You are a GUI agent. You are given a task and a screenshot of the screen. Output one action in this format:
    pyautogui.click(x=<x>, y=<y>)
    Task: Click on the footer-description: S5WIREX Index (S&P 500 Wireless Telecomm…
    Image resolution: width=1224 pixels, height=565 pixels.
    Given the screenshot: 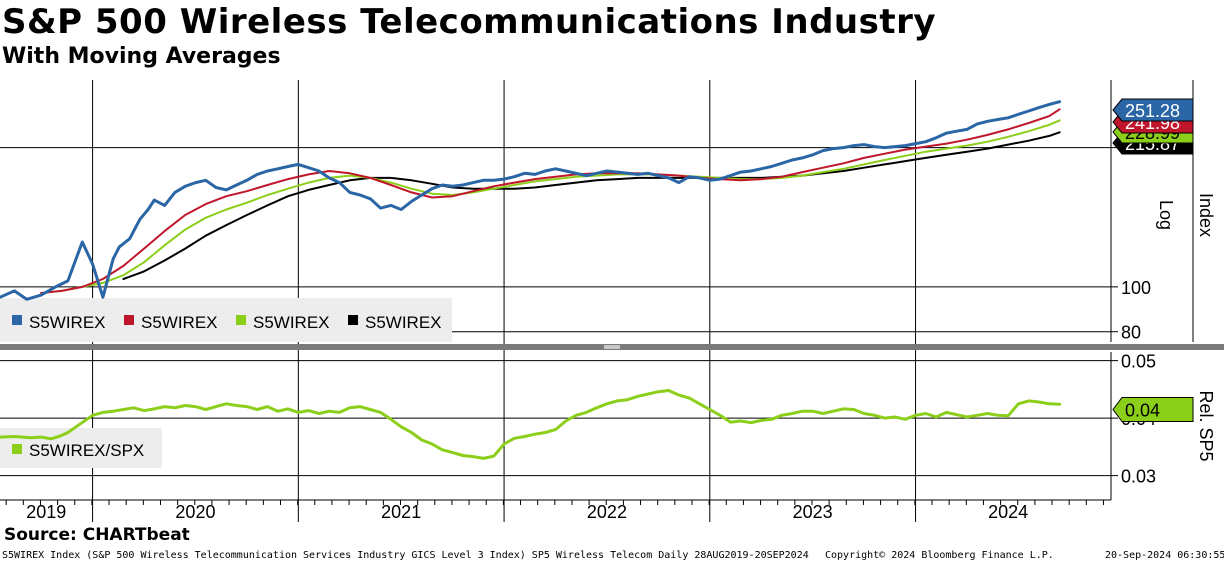 What is the action you would take?
    pyautogui.click(x=405, y=555)
    